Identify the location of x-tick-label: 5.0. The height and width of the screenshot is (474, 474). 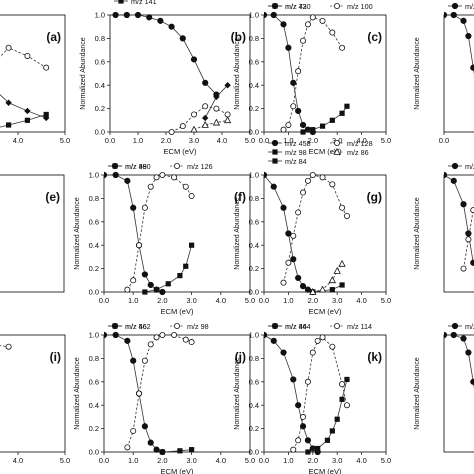
(250, 300).